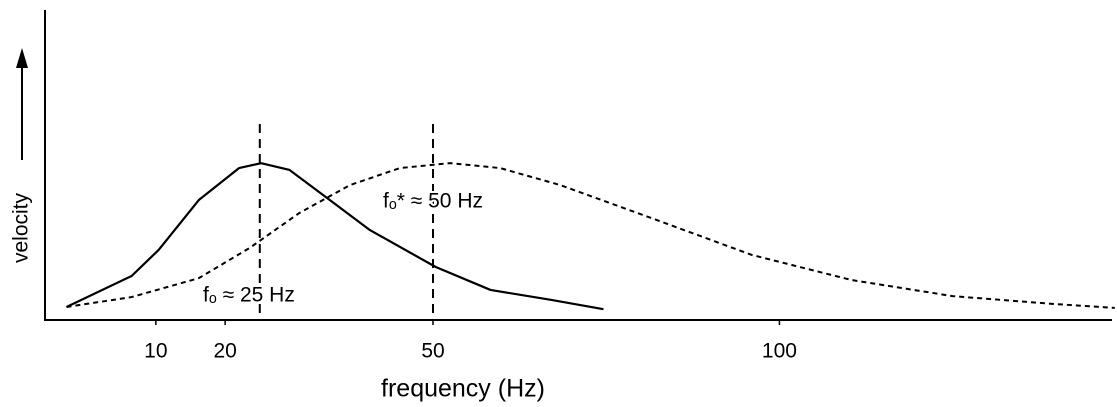  Describe the element at coordinates (224, 351) in the screenshot. I see `x-tick-label: 20` at that location.